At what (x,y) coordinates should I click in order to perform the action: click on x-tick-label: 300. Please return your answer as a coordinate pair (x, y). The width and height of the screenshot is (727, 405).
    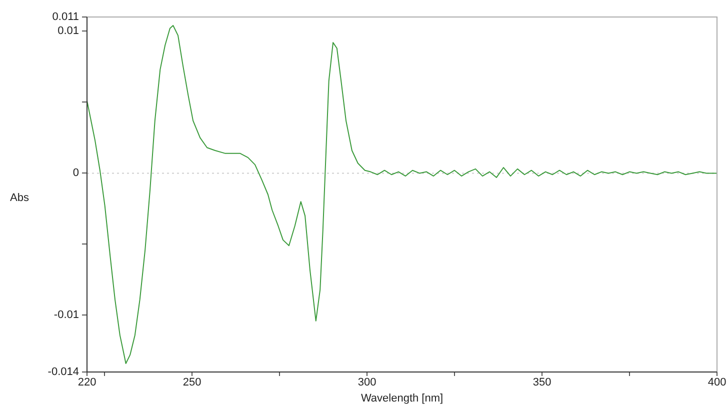
    Looking at the image, I should click on (367, 382).